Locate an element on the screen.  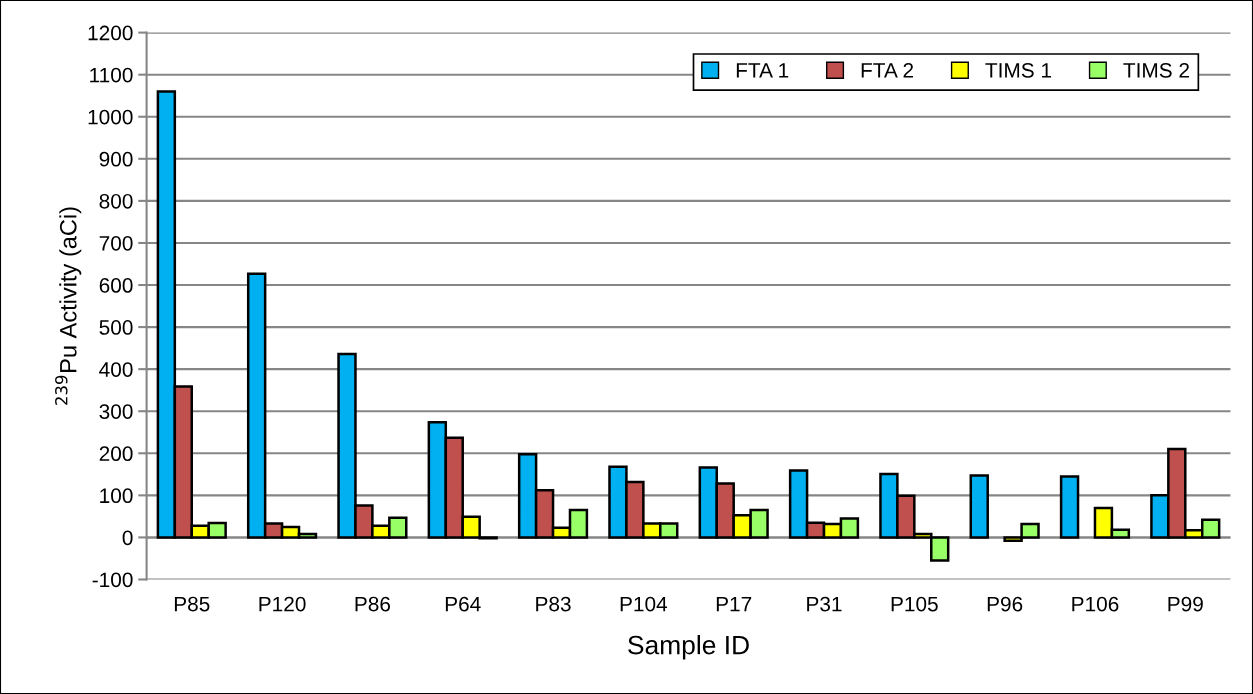
x-tick-label: P64 is located at coordinates (463, 604).